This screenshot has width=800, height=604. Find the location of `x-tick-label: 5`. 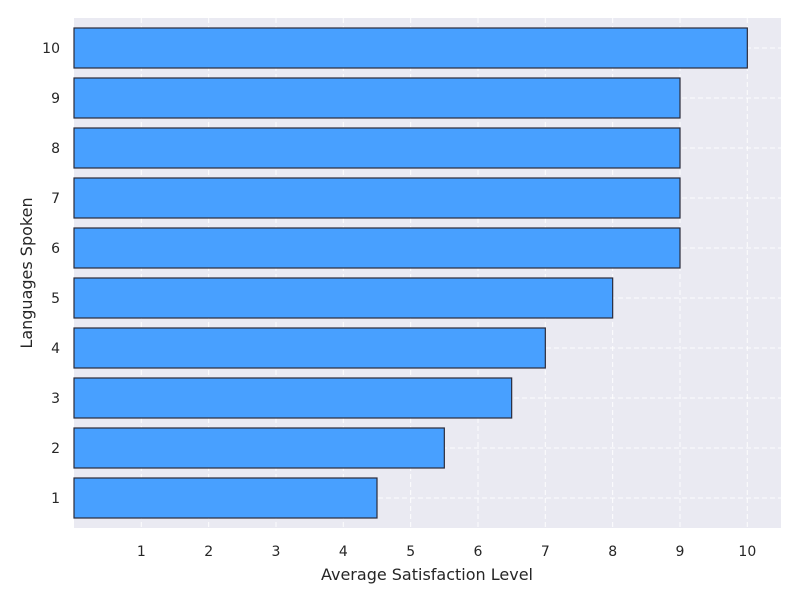

x-tick-label: 5 is located at coordinates (410, 552).